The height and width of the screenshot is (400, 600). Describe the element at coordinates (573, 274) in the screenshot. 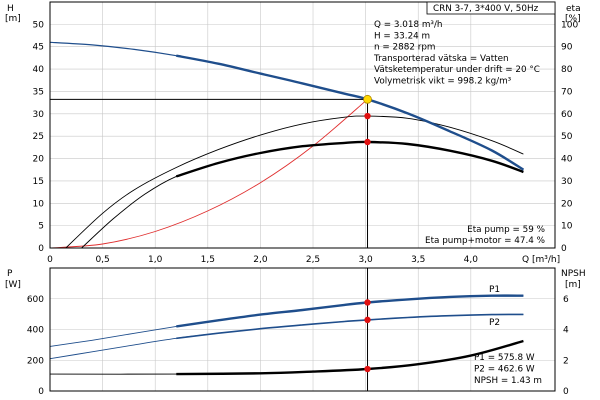

I see `npsh-axis-label: NPSH` at that location.